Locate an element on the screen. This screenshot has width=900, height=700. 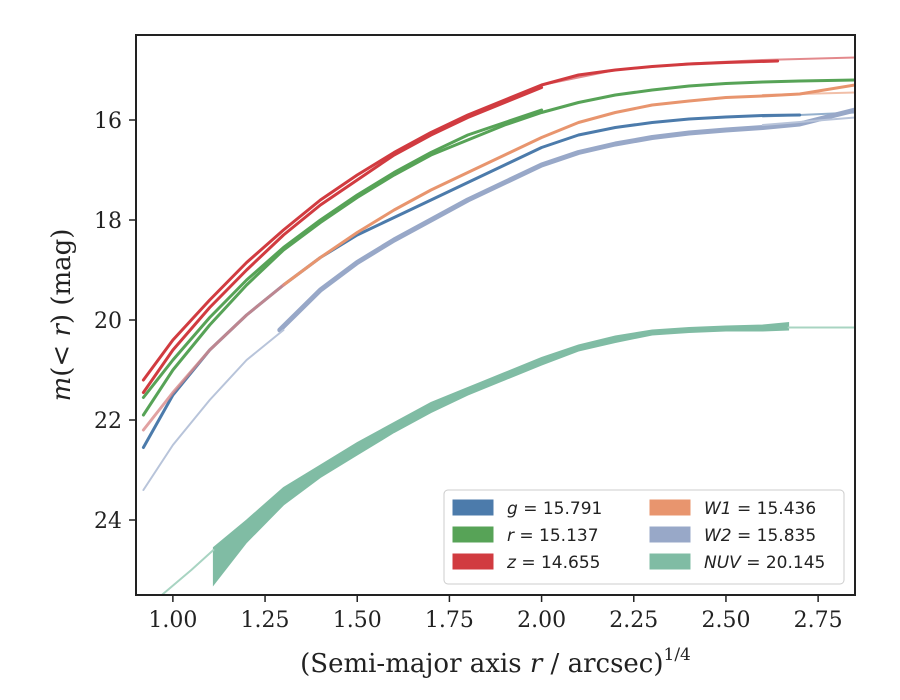
x-tick-label: 1.50 is located at coordinates (357, 620).